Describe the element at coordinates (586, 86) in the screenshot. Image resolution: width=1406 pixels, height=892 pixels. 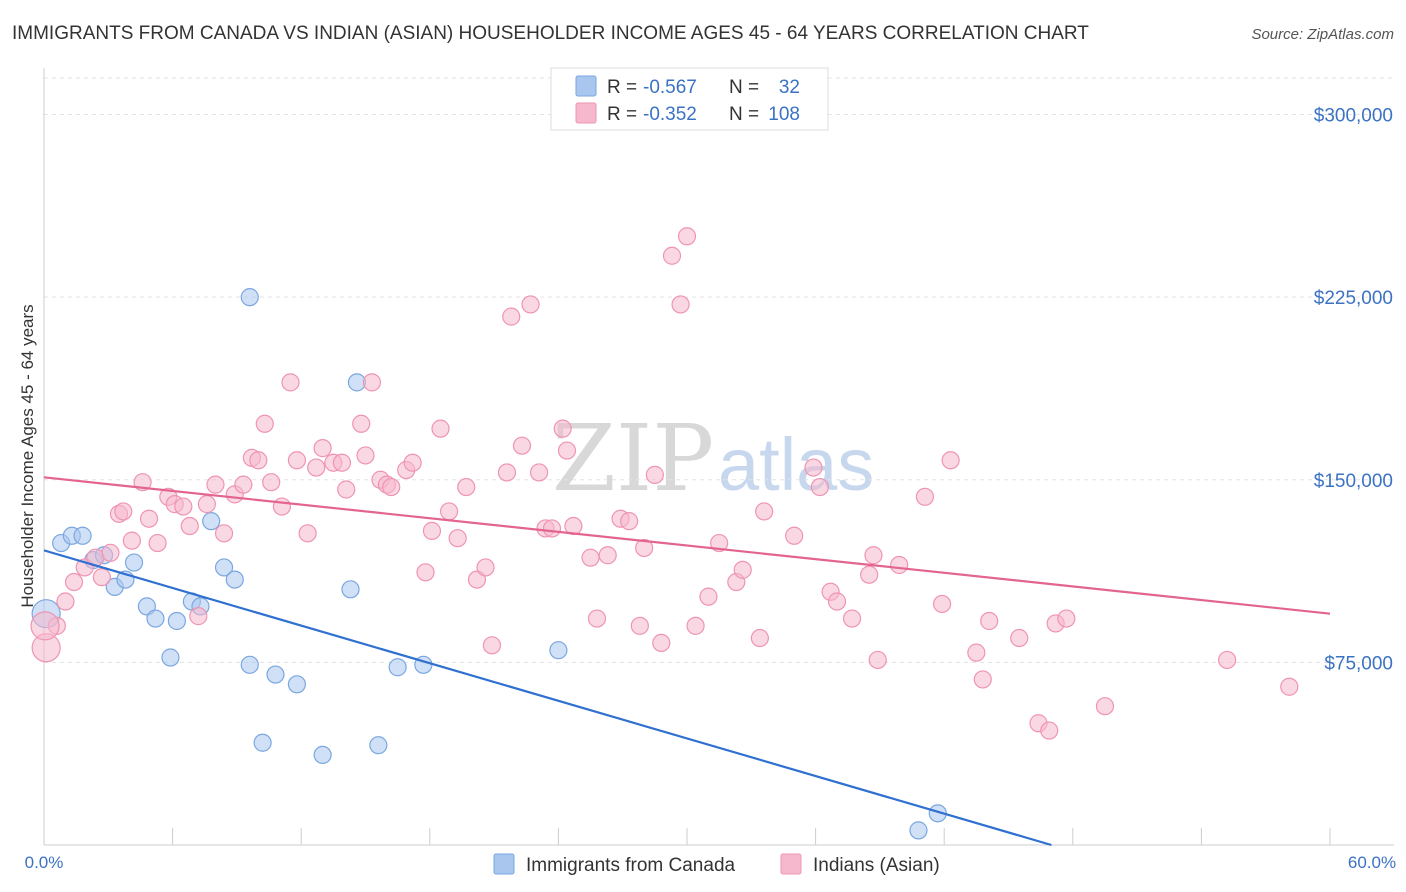
I see `legend-swatch-canada` at that location.